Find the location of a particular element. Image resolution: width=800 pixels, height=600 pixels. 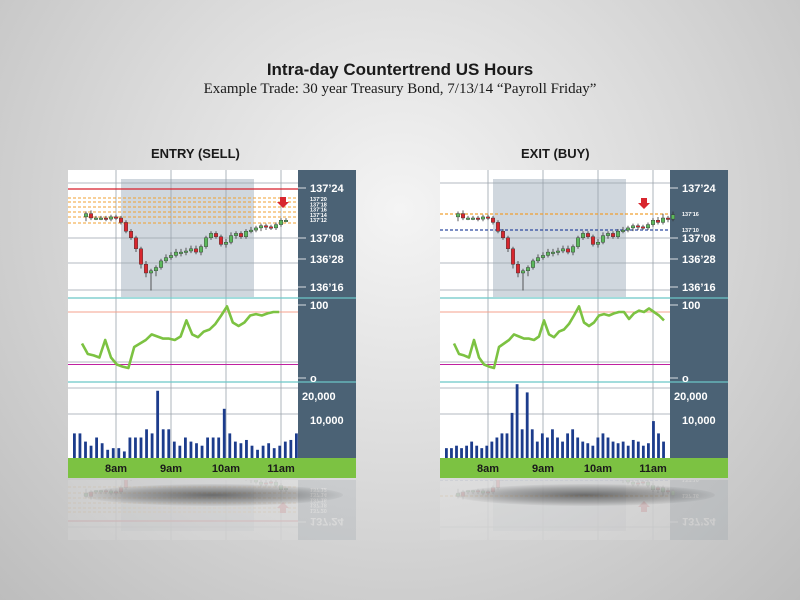

time-bar is located at coordinates (212, 468).